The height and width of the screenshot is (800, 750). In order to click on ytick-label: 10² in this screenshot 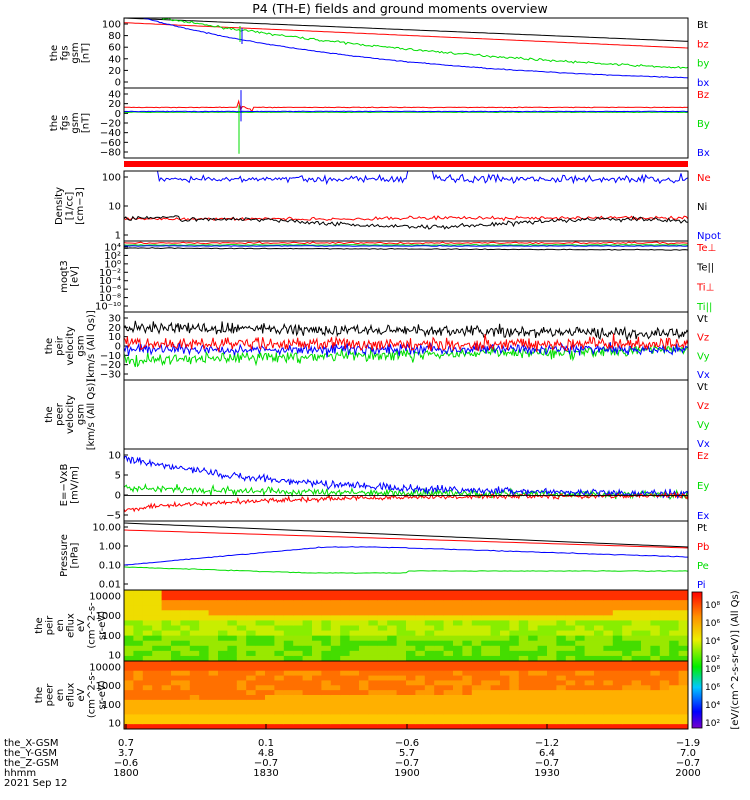, I will do `click(112, 256)`.